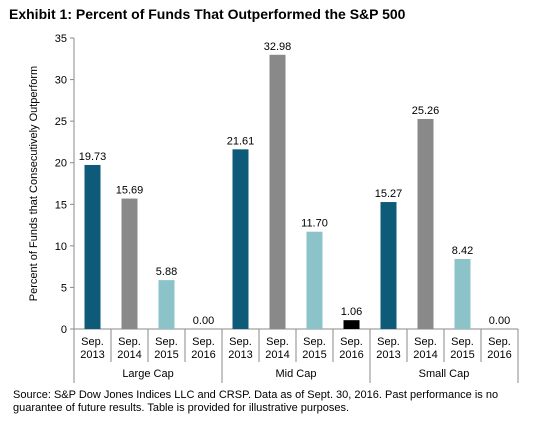 The width and height of the screenshot is (537, 421). I want to click on data-label: 8.42, so click(462, 251).